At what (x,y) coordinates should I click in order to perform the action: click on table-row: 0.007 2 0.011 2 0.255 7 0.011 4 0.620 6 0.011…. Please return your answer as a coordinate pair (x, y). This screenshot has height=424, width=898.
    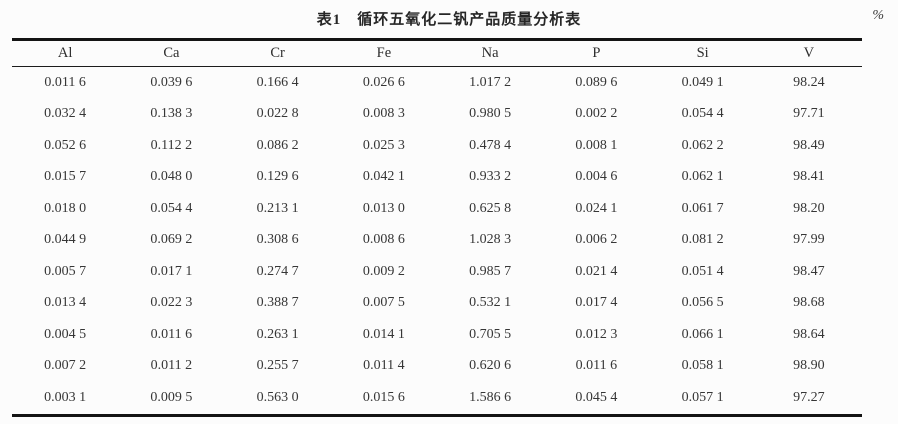
    Looking at the image, I should click on (437, 367).